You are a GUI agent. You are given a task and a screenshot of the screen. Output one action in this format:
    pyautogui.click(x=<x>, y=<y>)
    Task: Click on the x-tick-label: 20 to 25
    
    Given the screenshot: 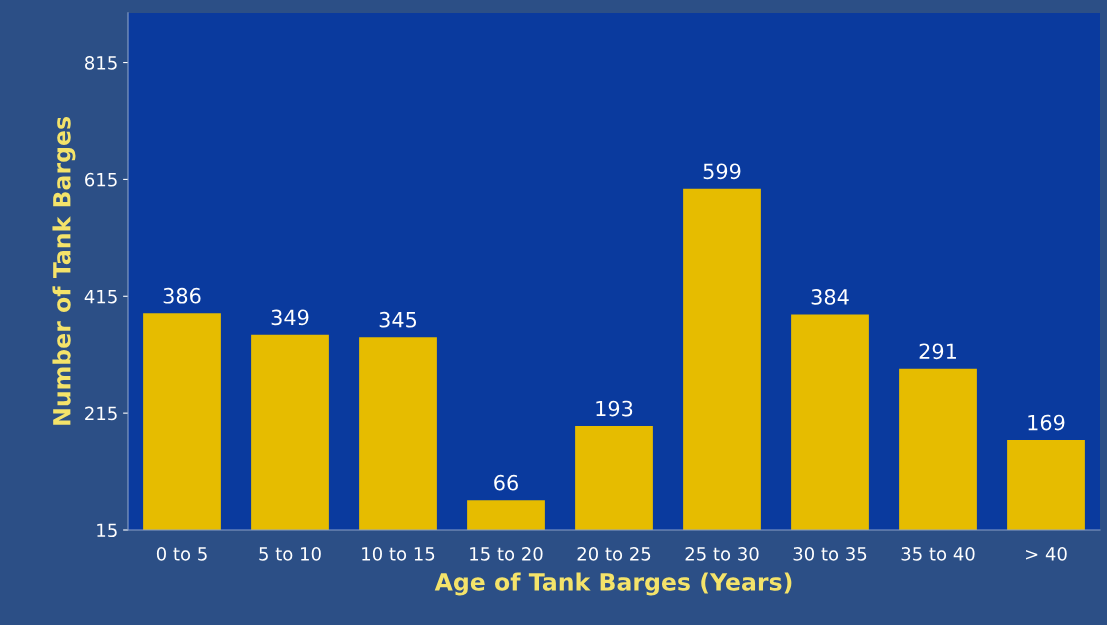 What is the action you would take?
    pyautogui.click(x=614, y=553)
    